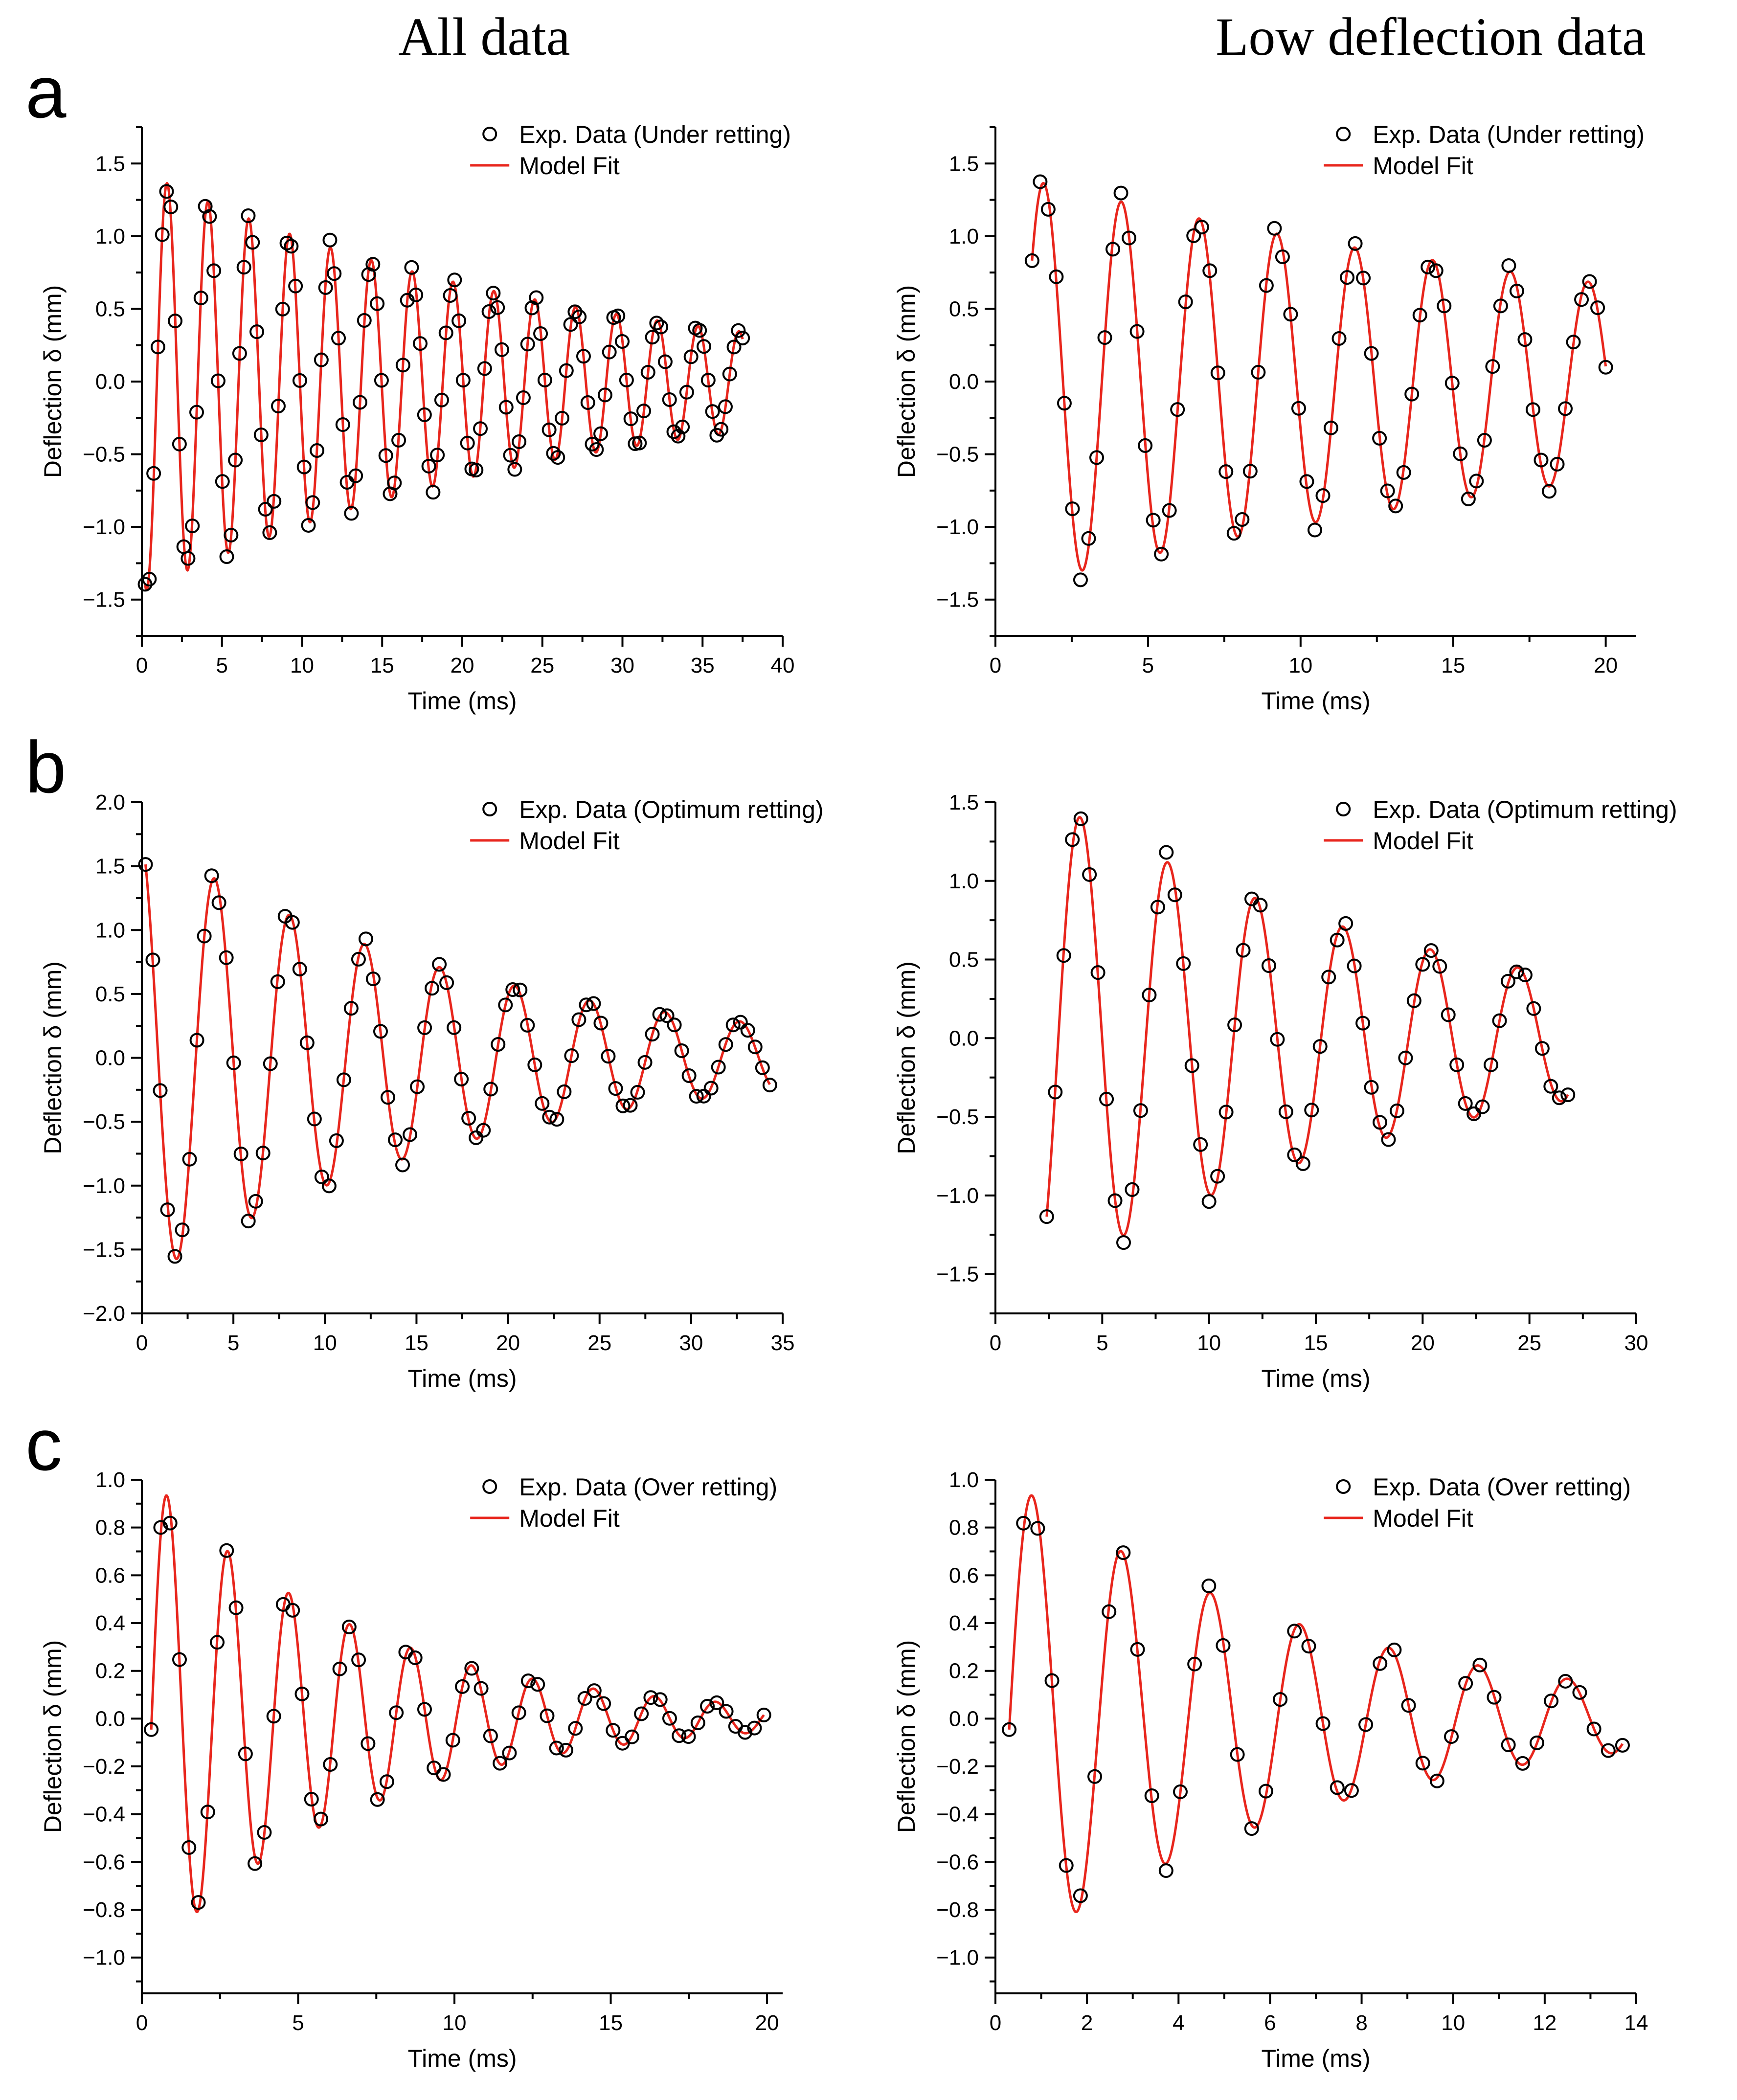 Image resolution: width=1737 pixels, height=2100 pixels. I want to click on legend-label-data: Exp. Data (Over retting), so click(648, 1487).